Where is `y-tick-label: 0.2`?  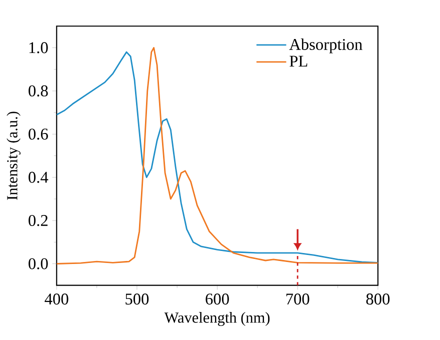 y-tick-label: 0.2 is located at coordinates (38, 220).